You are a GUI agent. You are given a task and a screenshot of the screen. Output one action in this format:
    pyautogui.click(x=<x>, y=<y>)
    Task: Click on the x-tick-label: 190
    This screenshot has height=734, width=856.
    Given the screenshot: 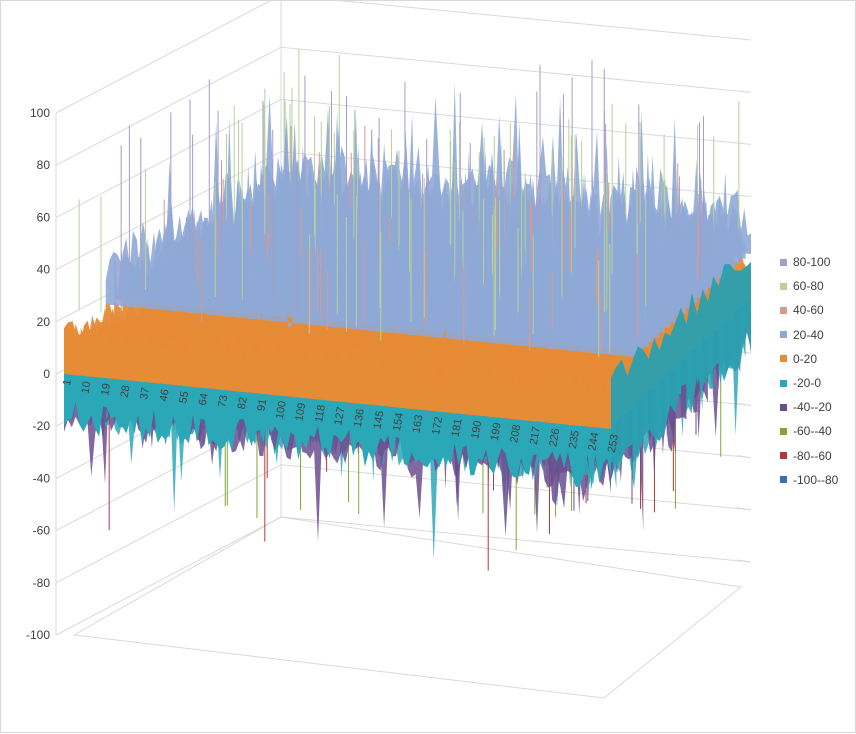 What is the action you would take?
    pyautogui.click(x=476, y=430)
    